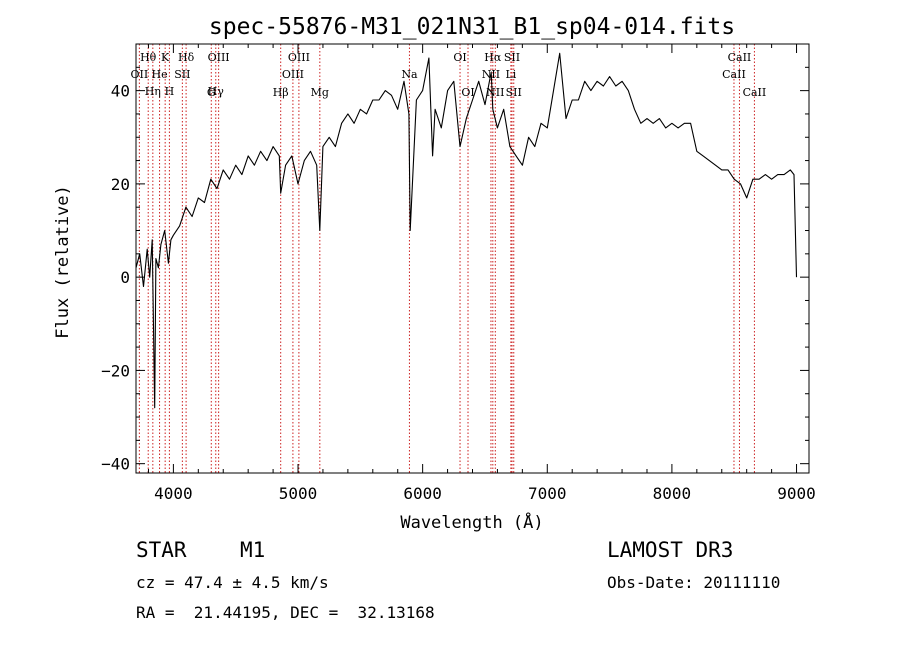 The image size is (900, 649). What do you see at coordinates (140, 74) in the screenshot?
I see `spectral-line-label: OII` at bounding box center [140, 74].